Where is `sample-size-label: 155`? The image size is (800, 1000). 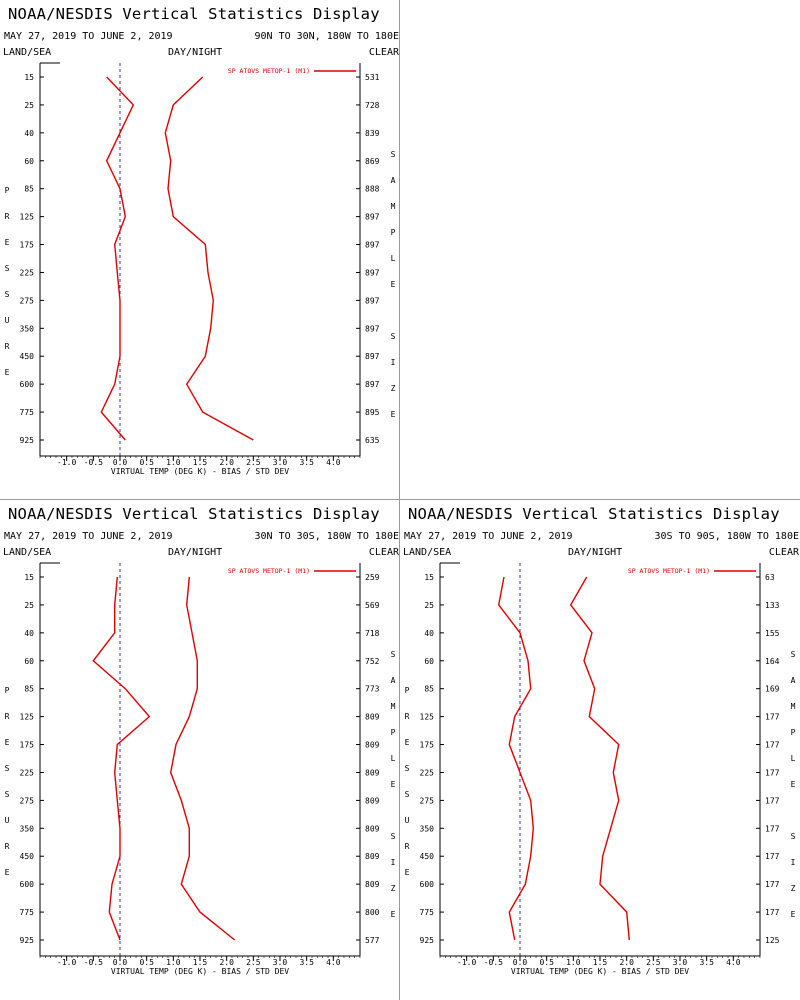
sample-size-label: 155 is located at coordinates (772, 633).